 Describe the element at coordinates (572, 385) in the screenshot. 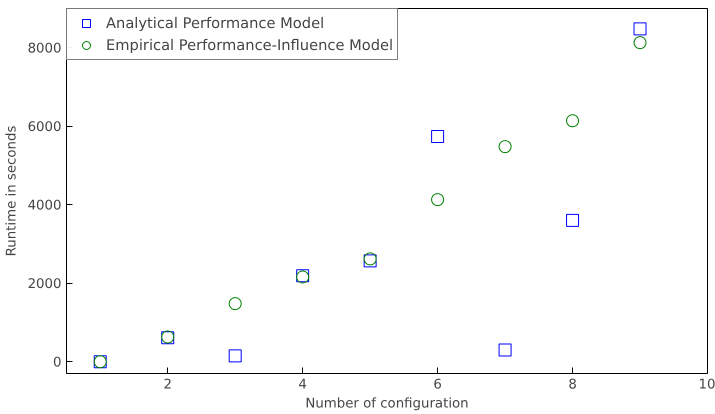

I see `x-tick-label: 8` at that location.